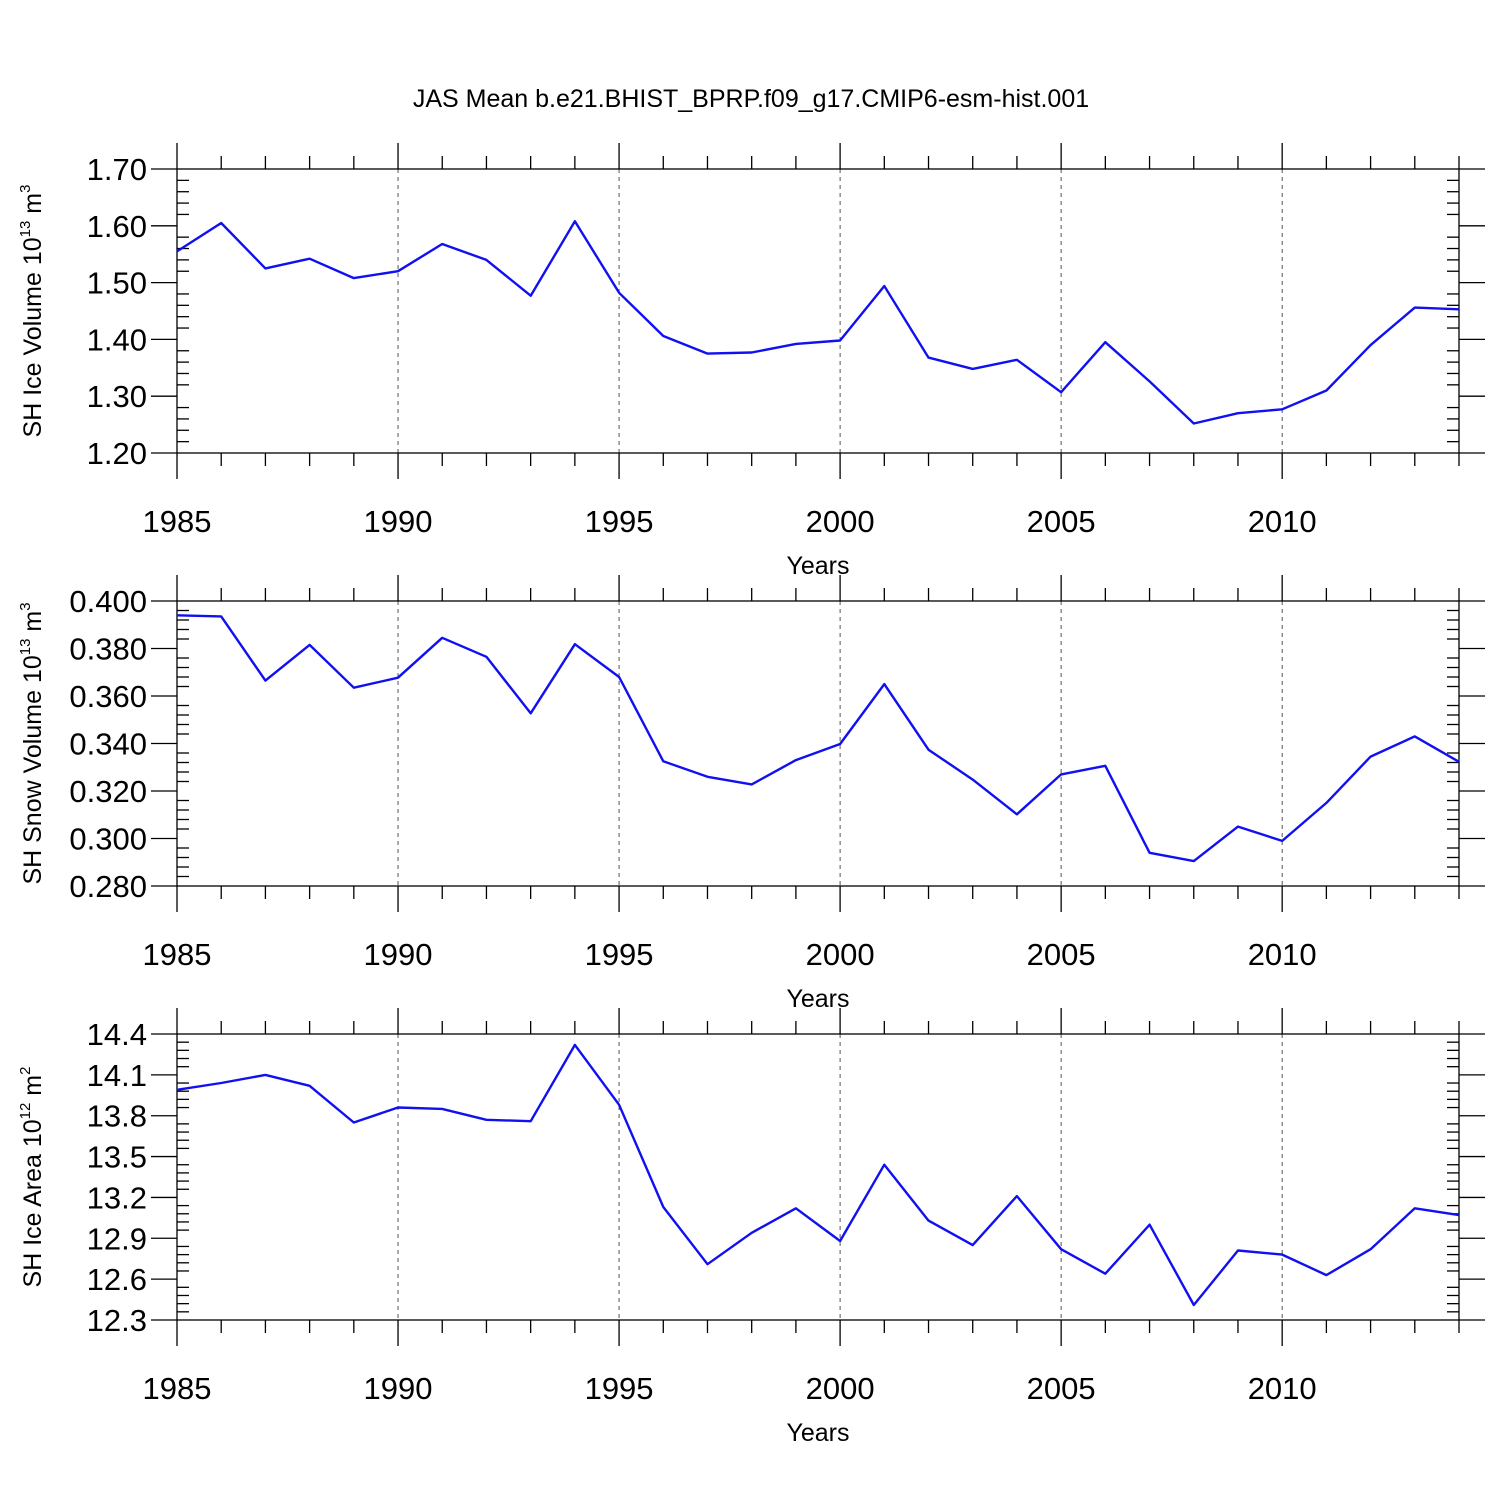 This screenshot has width=1500, height=1500. What do you see at coordinates (33, 769) in the screenshot?
I see `y-axis-title-text: SH Snow Volume 10` at bounding box center [33, 769].